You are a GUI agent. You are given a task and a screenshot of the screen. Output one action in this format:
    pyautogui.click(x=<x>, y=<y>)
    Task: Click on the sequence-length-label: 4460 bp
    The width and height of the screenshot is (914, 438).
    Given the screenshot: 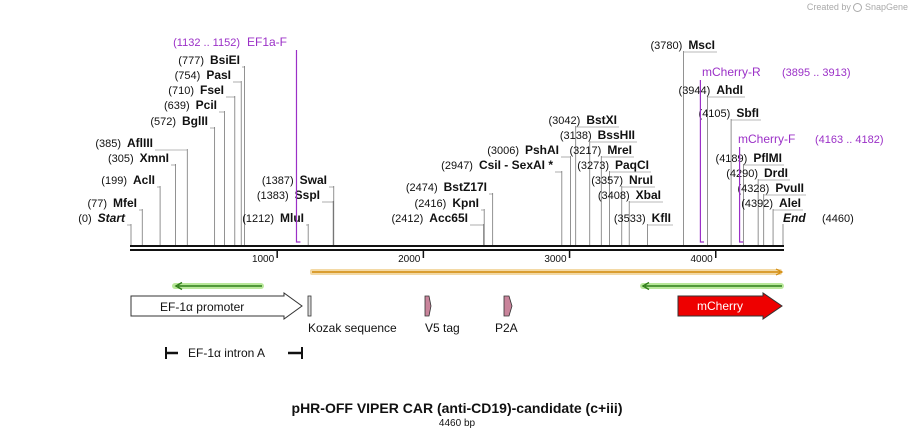 What is the action you would take?
    pyautogui.click(x=457, y=423)
    